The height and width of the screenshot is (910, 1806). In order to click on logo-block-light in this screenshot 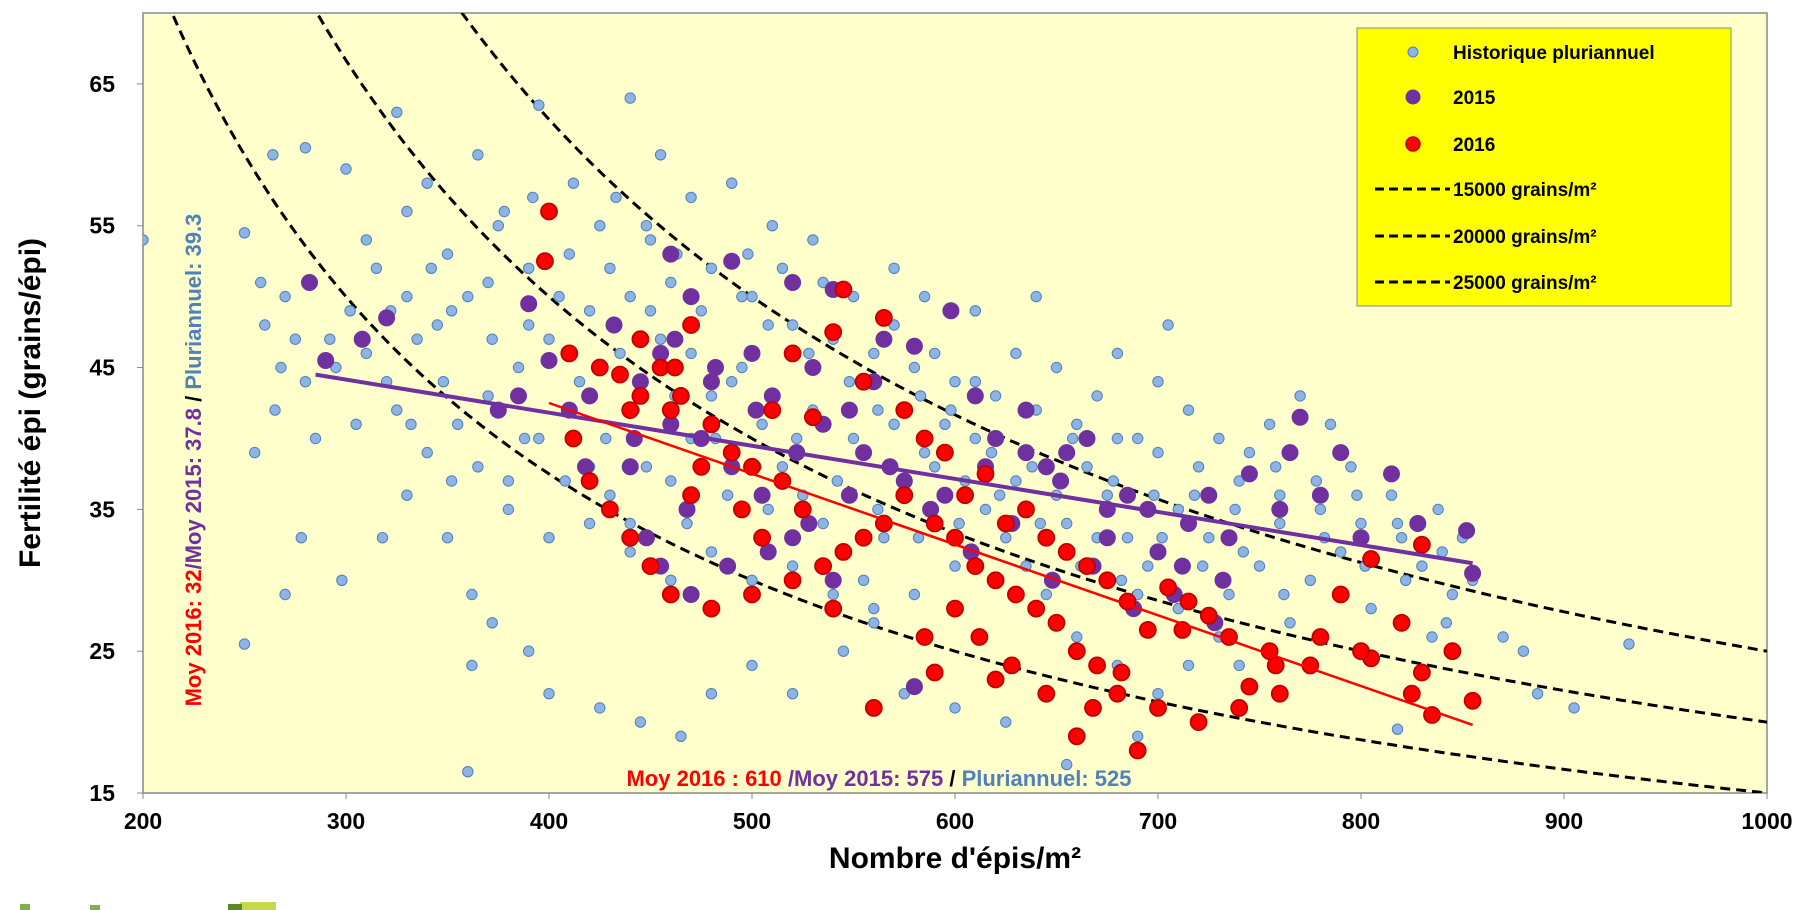, I will do `click(258, 906)`.